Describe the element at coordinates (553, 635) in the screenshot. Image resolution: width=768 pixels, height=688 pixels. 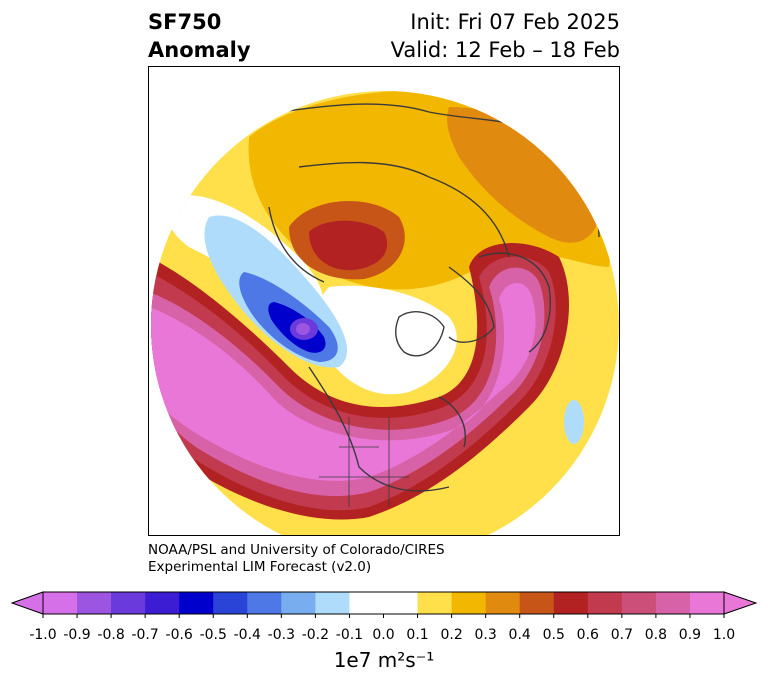
I see `colorbar-tick-label: 0.5` at that location.